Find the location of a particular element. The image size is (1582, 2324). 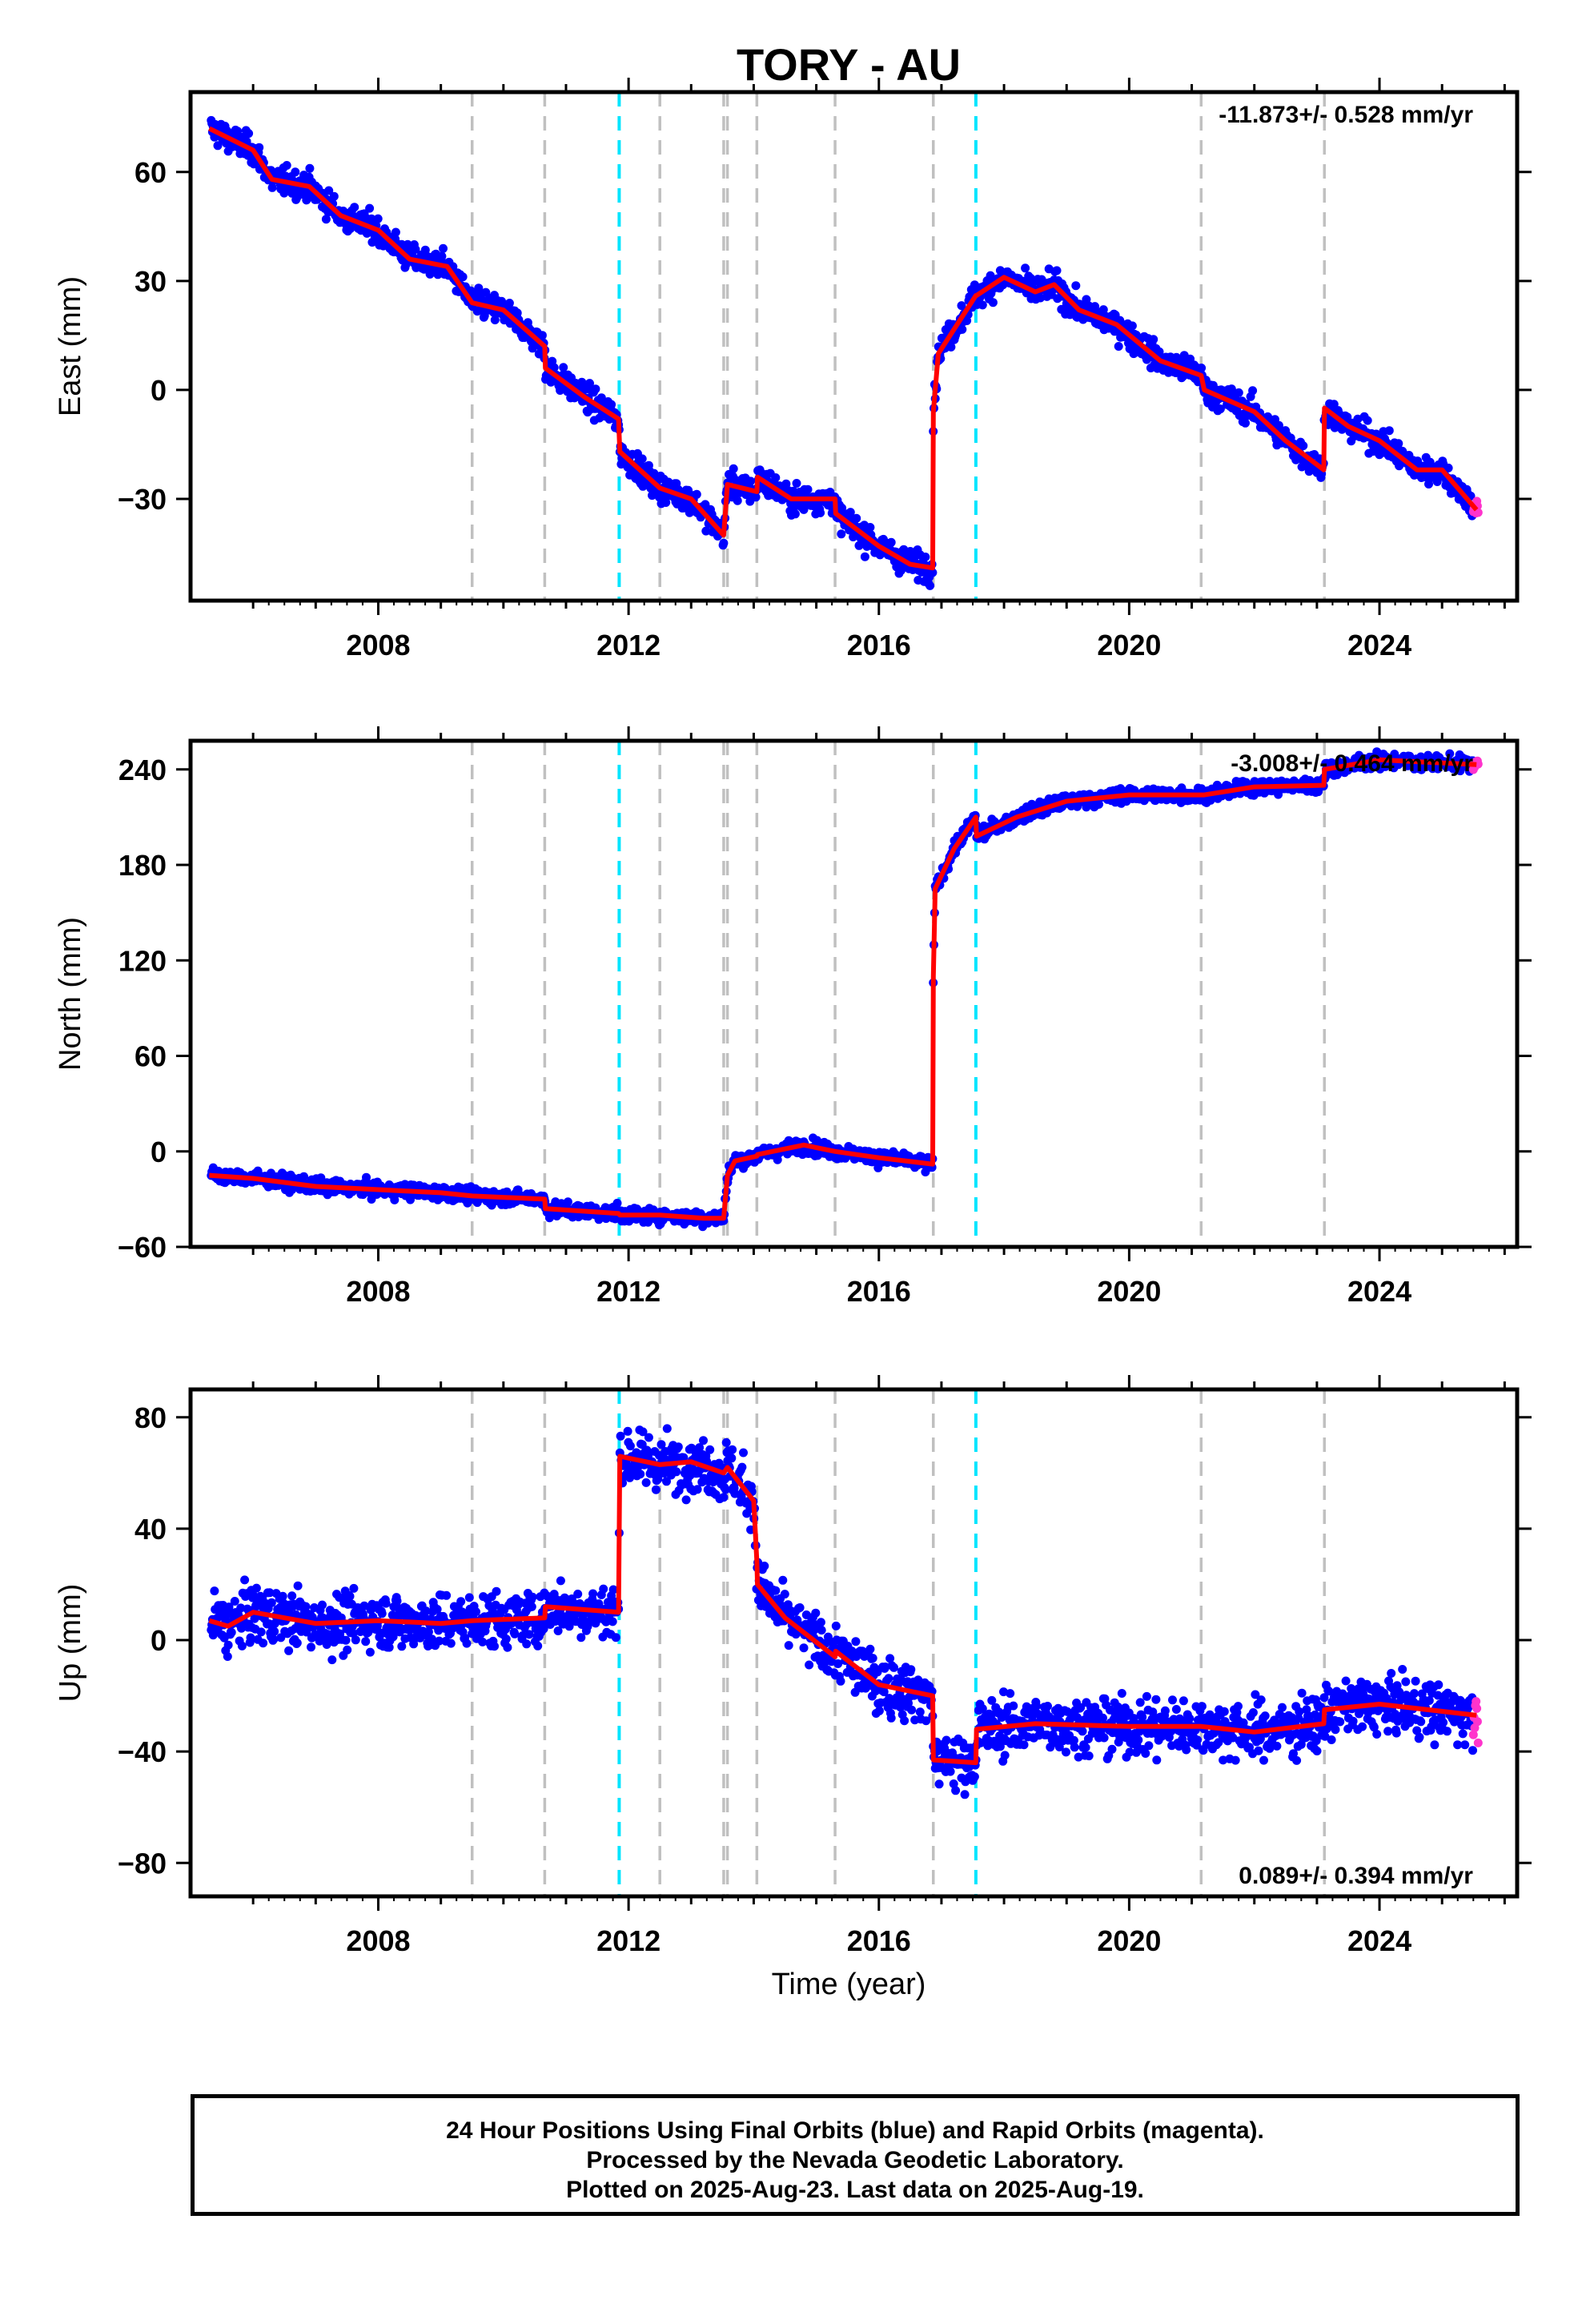

rate-label-east: -11.873+/- 0.528 mm/yr is located at coordinates (1346, 115).